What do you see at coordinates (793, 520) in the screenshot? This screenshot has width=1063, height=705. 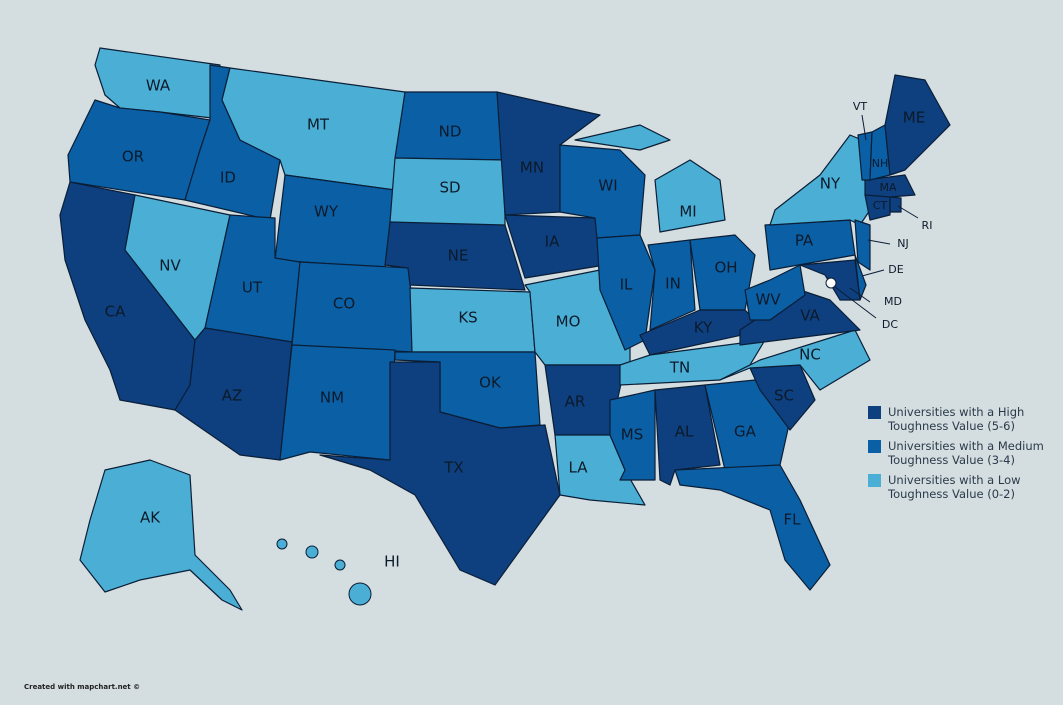 I see `state-label: FL` at bounding box center [793, 520].